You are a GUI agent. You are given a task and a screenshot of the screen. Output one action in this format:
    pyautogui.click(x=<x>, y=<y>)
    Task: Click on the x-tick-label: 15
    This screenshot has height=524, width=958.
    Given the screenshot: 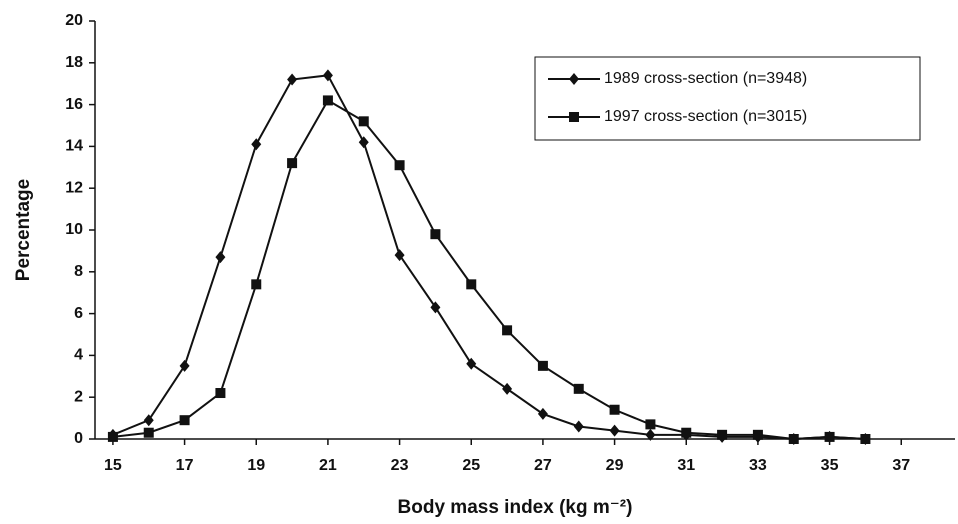 What is the action you would take?
    pyautogui.click(x=113, y=465)
    